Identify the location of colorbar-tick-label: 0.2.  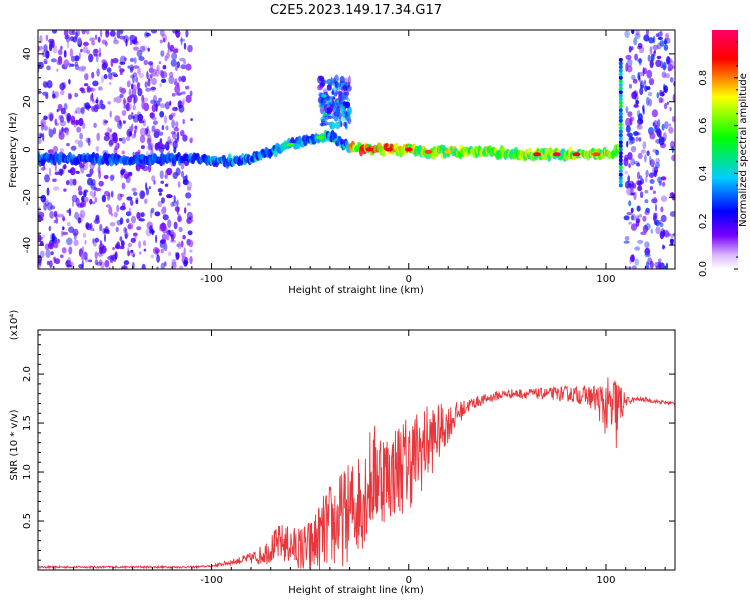
(703, 221).